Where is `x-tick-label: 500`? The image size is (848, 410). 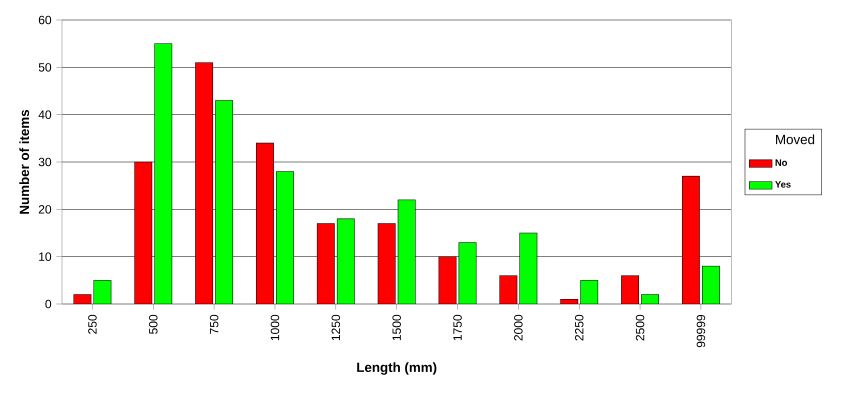 x-tick-label: 500 is located at coordinates (153, 324).